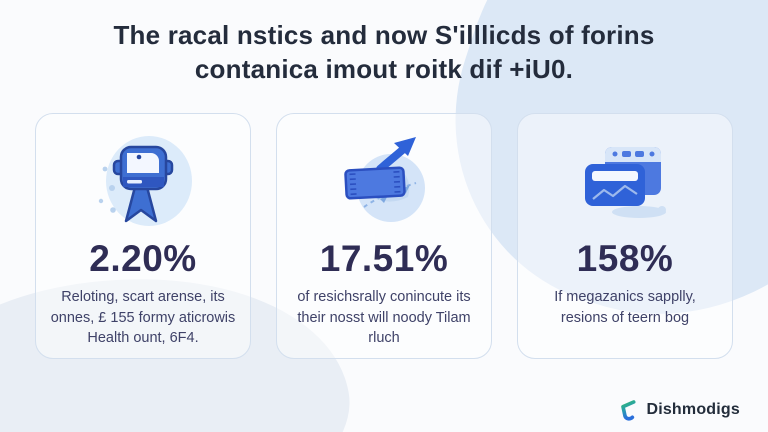 The width and height of the screenshot is (768, 432). Describe the element at coordinates (384, 258) in the screenshot. I see `stat-value-2: 17.51%` at that location.